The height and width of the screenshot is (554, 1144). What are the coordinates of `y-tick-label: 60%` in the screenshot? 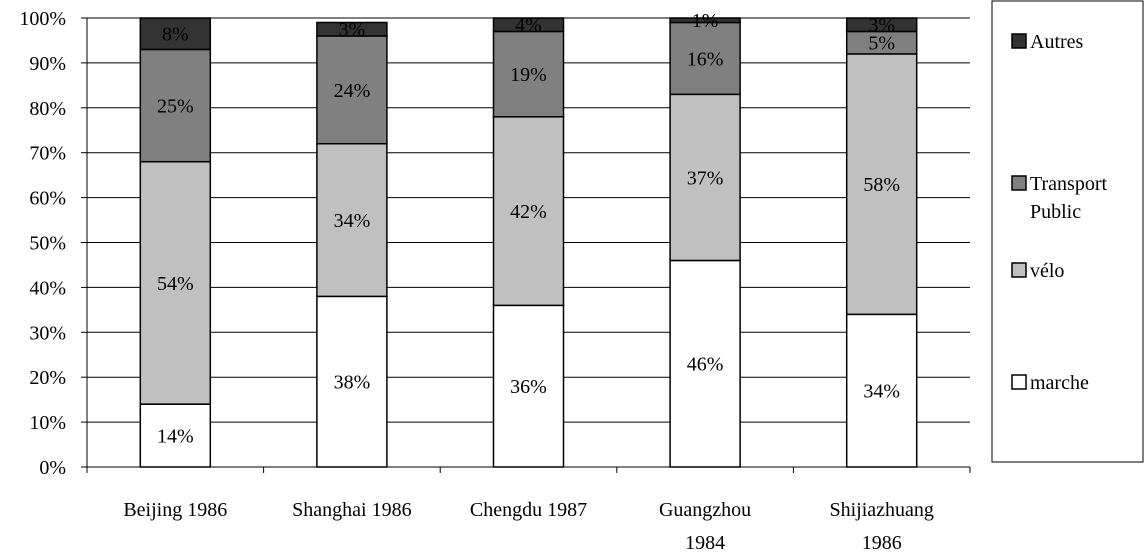 It's located at (47, 199).